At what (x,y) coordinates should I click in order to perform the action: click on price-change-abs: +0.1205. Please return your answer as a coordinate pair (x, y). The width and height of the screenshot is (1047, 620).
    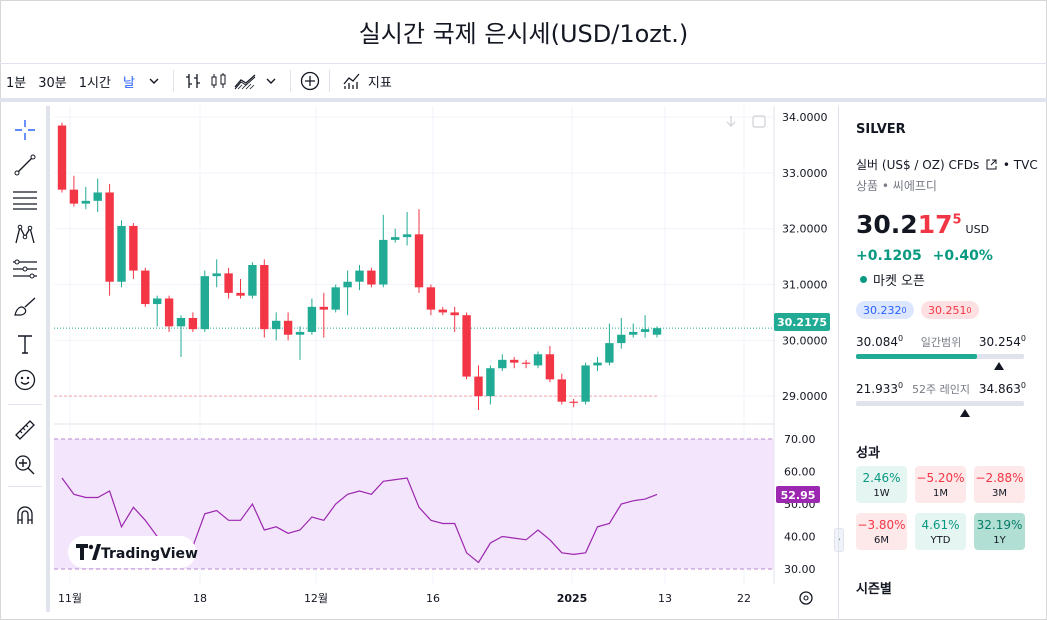
    Looking at the image, I should click on (889, 256).